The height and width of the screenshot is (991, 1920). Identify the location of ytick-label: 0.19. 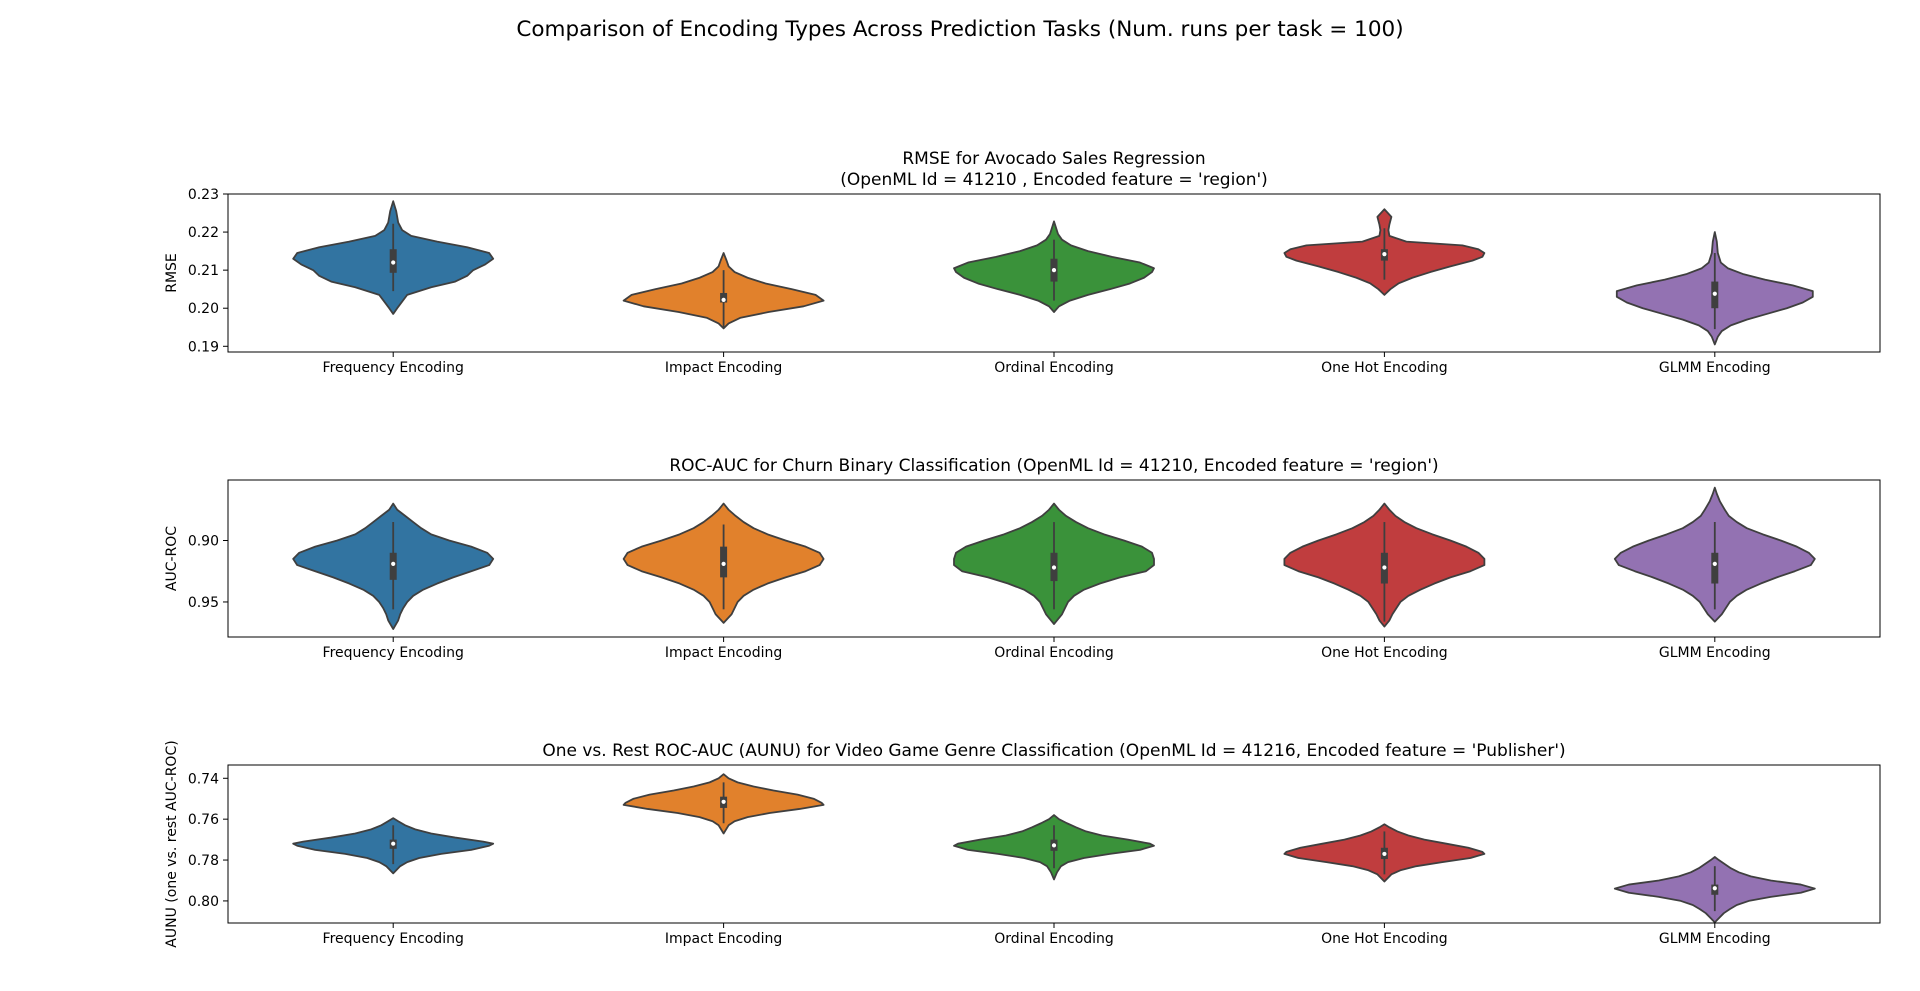
(203, 347).